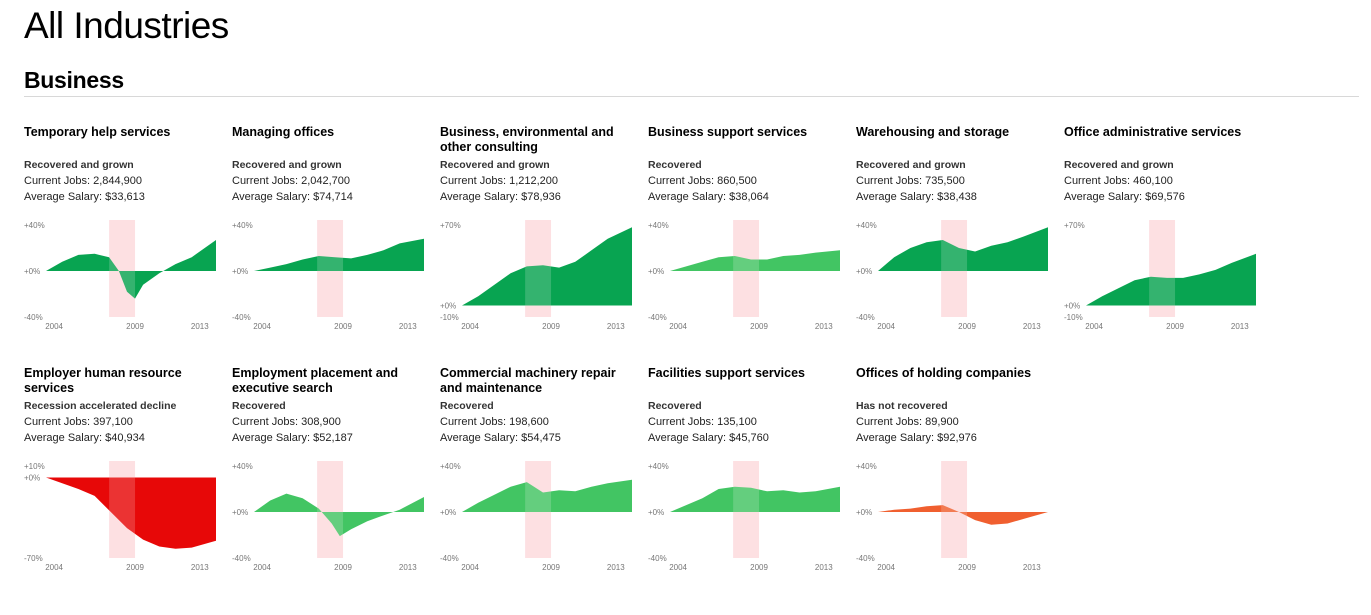  What do you see at coordinates (292, 197) in the screenshot?
I see `average-salary: Average Salary: $74,714` at bounding box center [292, 197].